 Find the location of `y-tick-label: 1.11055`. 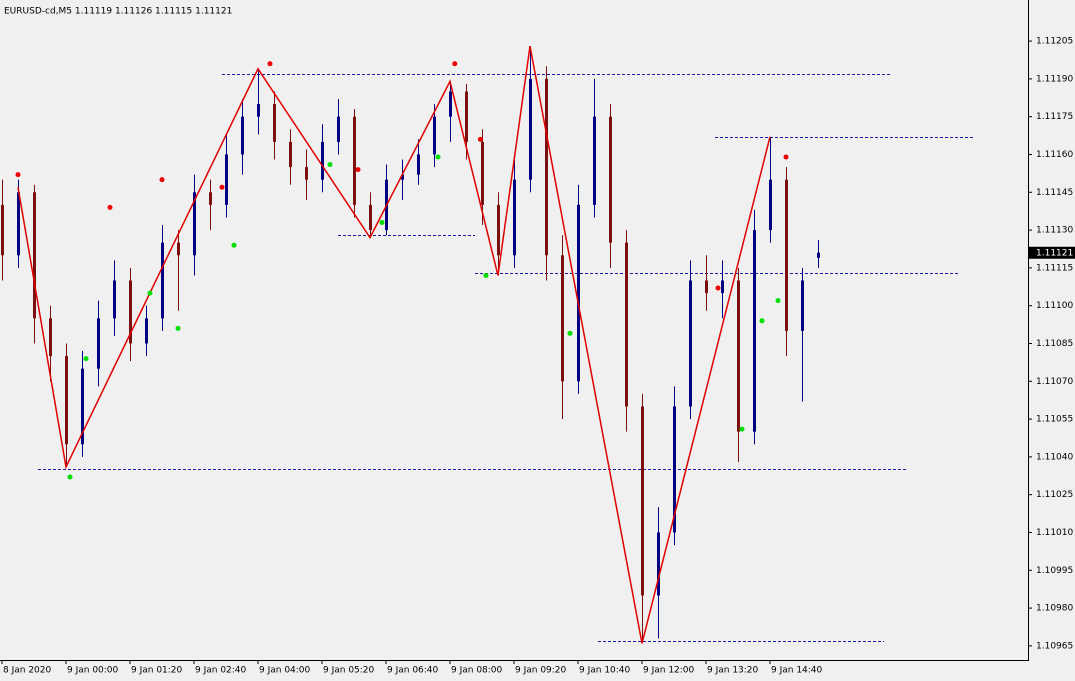

y-tick-label: 1.11055 is located at coordinates (1054, 420).